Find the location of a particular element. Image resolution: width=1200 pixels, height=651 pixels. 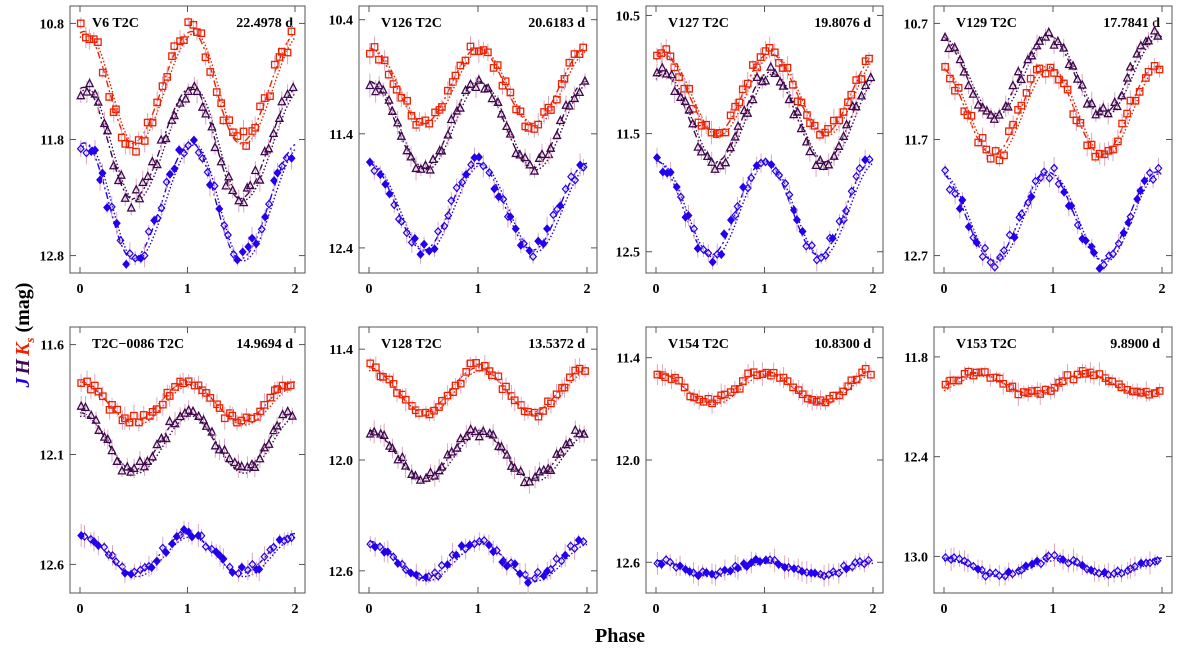

series-K is located at coordinates (477, 390).